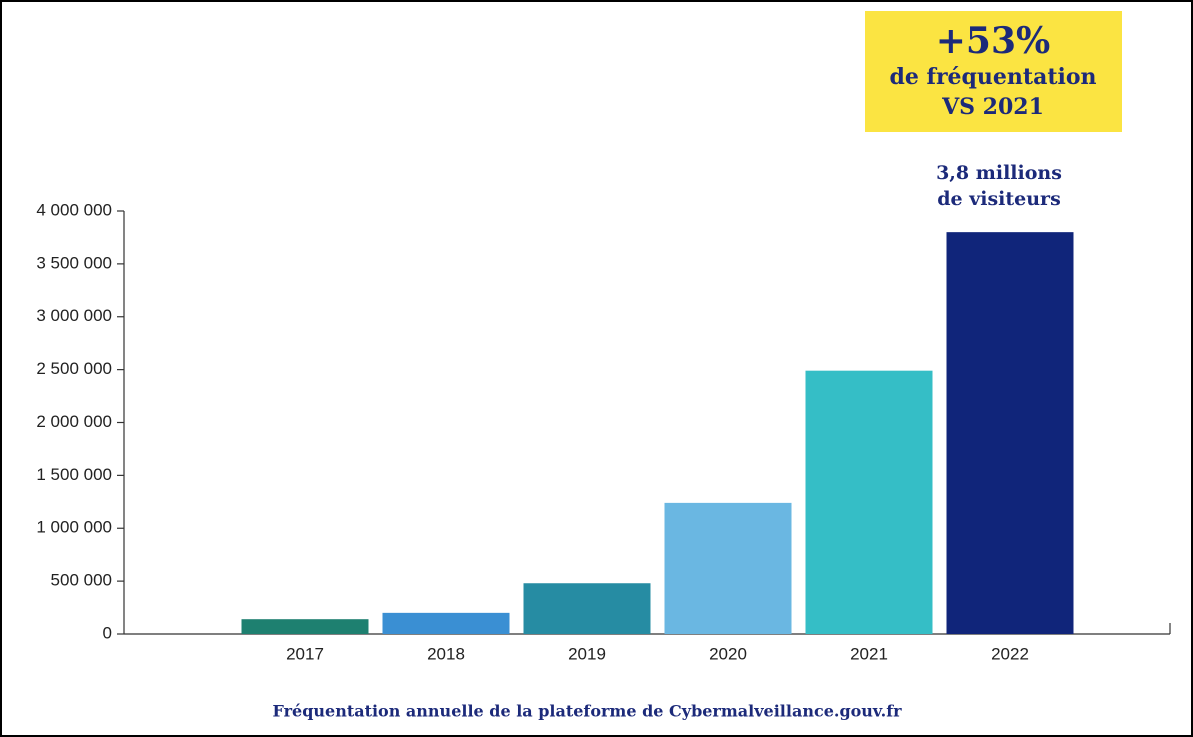 Image resolution: width=1193 pixels, height=737 pixels. What do you see at coordinates (74, 209) in the screenshot?
I see `y-tick-label: 4 000 000` at bounding box center [74, 209].